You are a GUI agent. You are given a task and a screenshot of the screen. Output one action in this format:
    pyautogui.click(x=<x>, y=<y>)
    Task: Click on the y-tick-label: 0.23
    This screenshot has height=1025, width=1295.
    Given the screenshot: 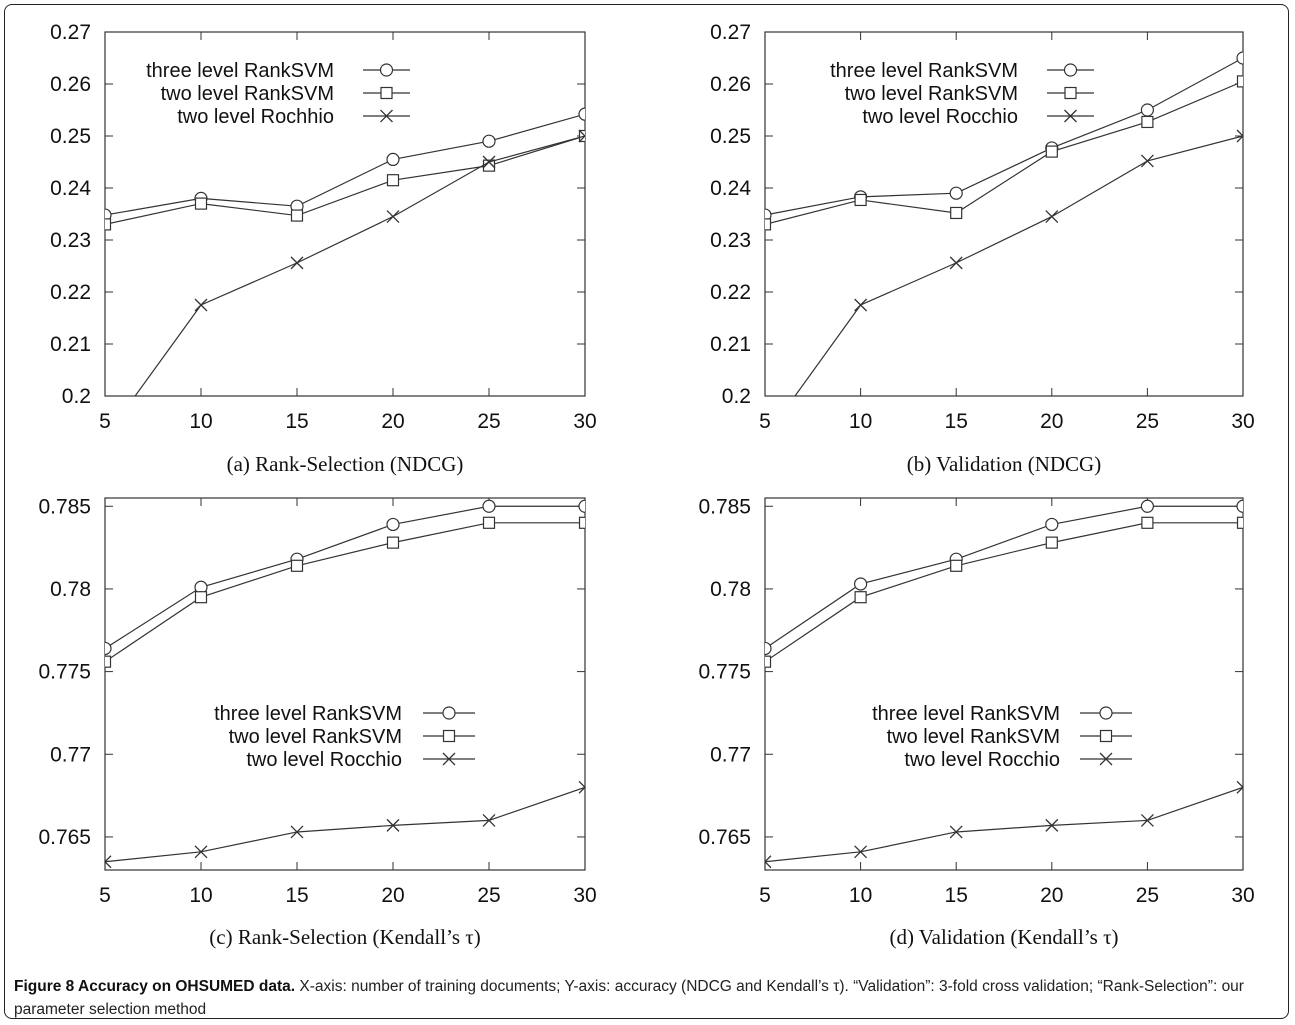 What is the action you would take?
    pyautogui.click(x=70, y=240)
    